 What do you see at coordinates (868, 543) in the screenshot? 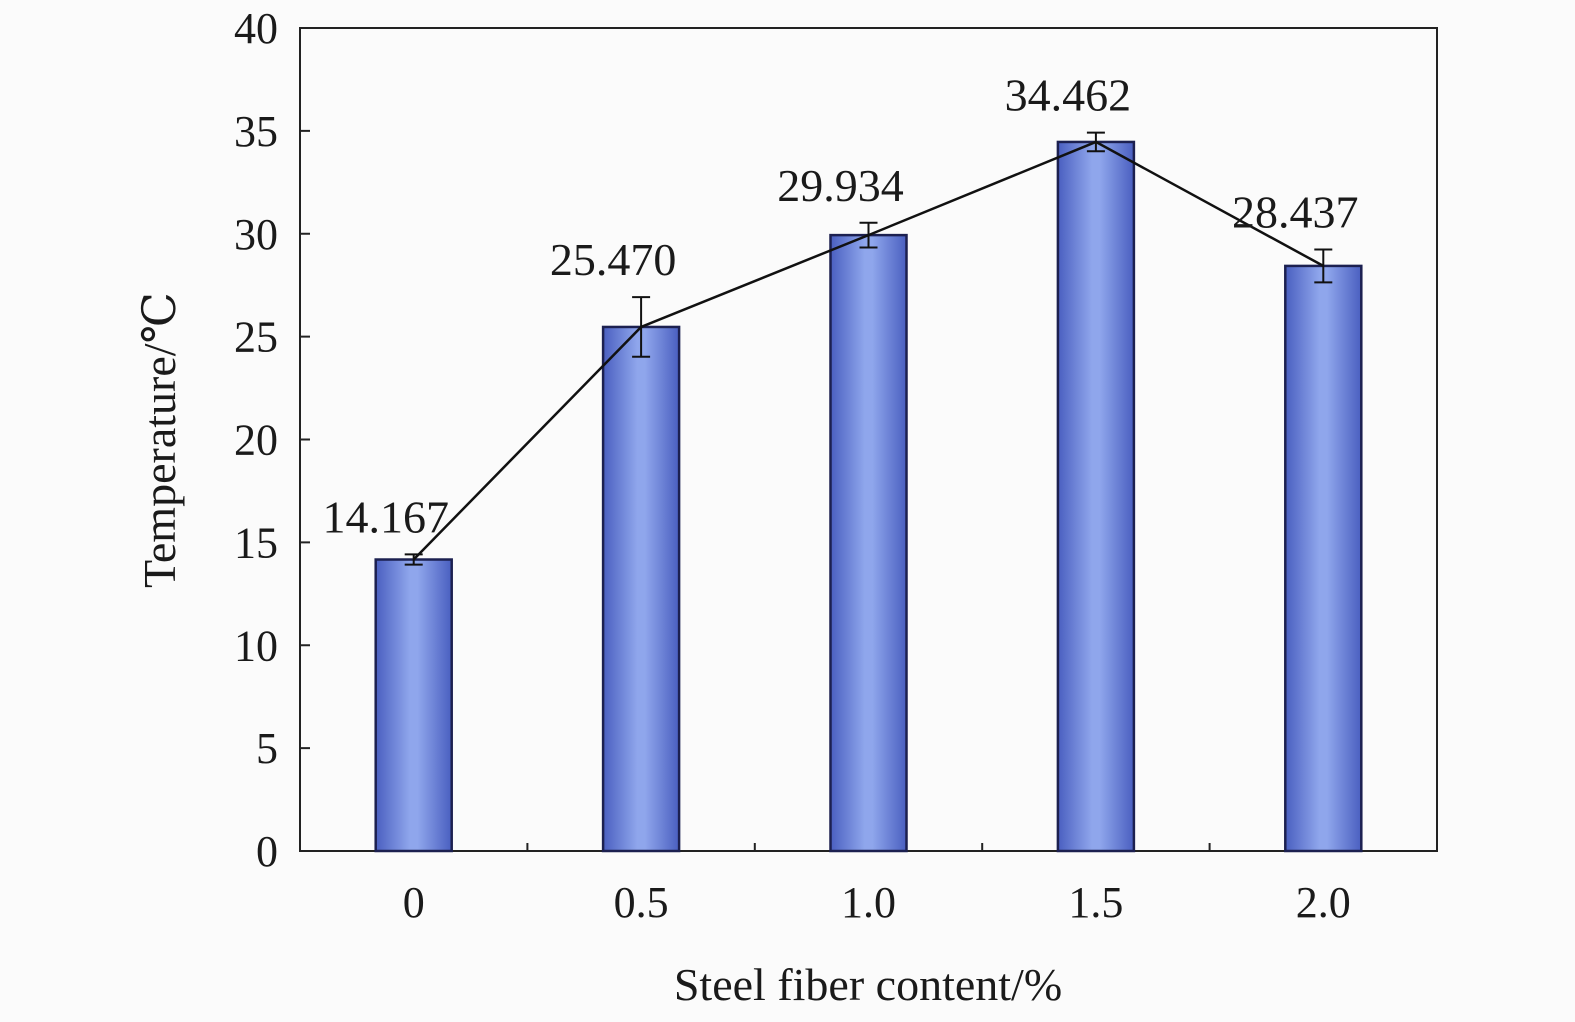
I see `bar-1.0` at bounding box center [868, 543].